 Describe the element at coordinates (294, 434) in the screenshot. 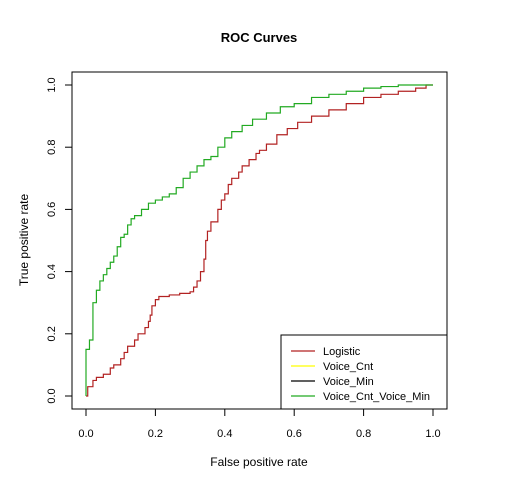

I see `x-tick-label: 0.6` at that location.